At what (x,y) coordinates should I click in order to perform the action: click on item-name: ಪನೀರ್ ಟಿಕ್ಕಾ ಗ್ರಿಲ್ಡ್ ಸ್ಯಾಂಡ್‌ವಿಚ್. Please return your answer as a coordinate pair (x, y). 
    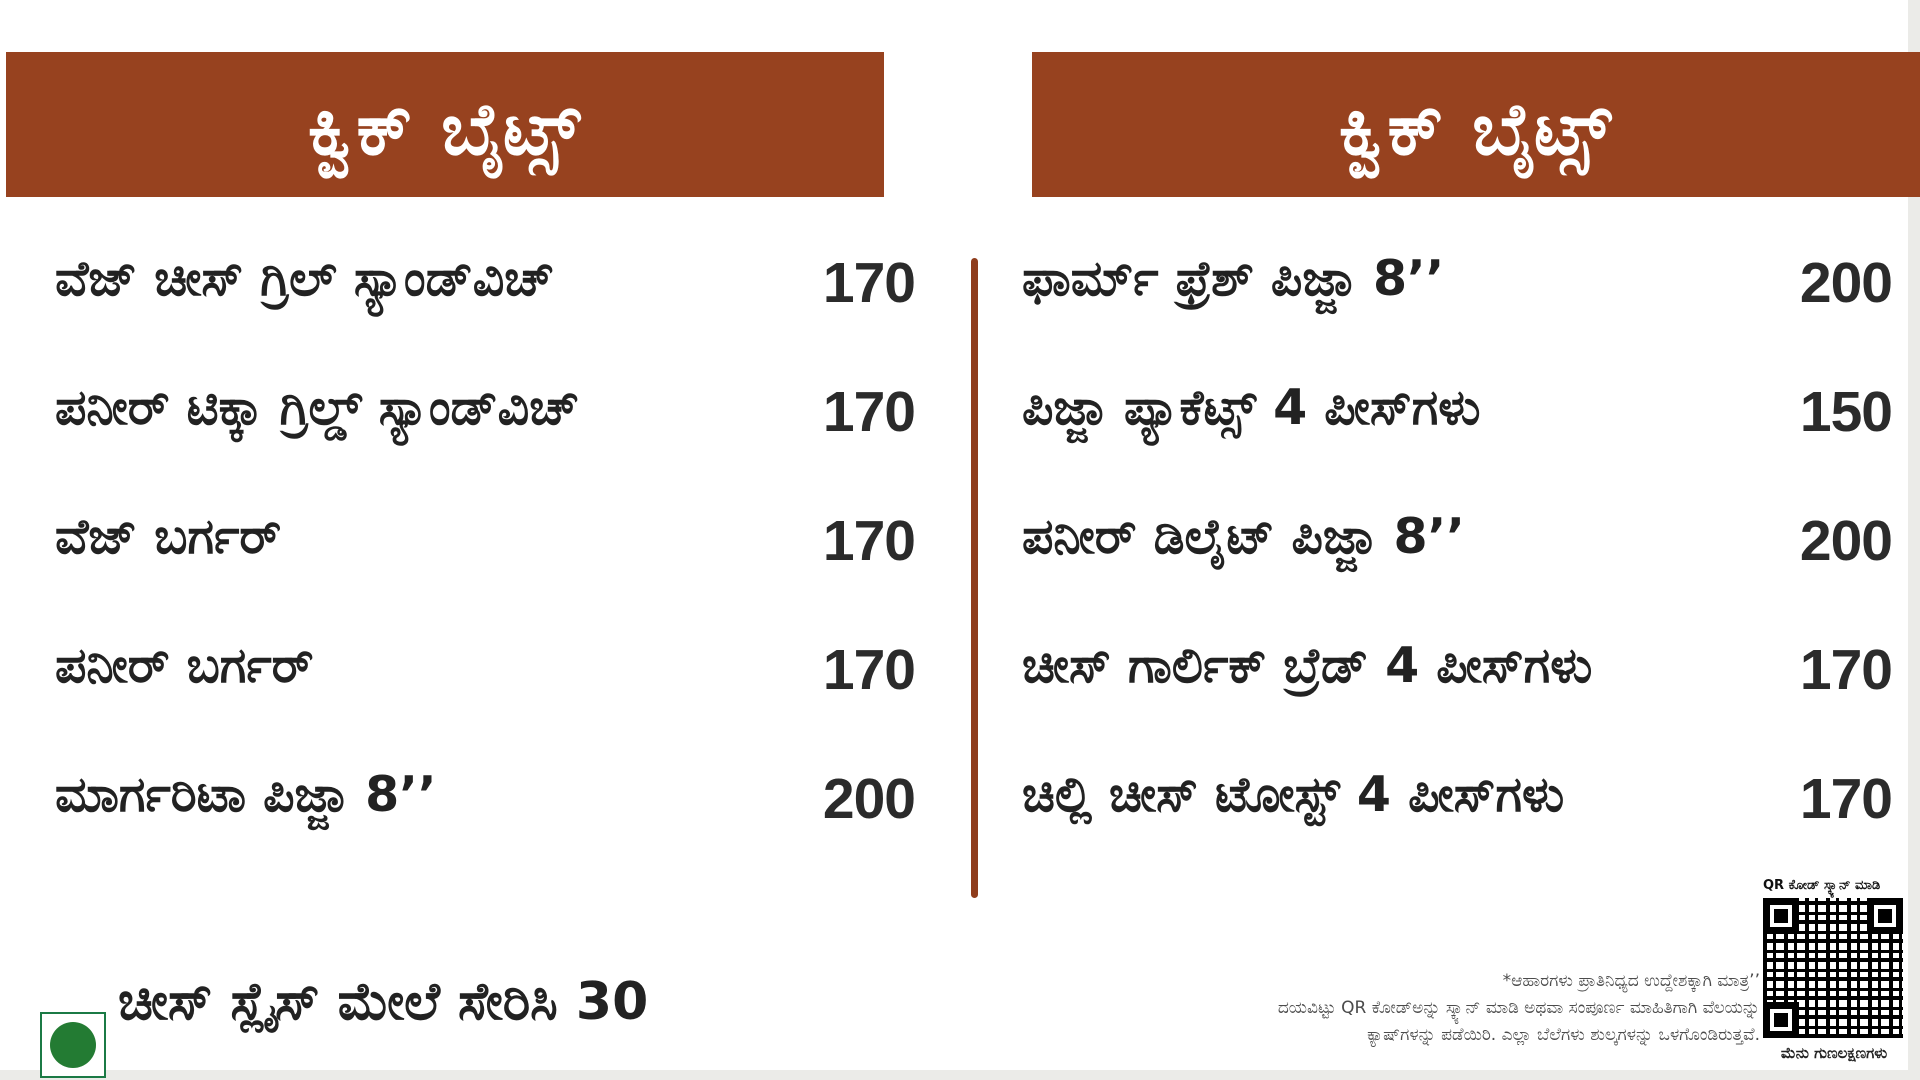
    Looking at the image, I should click on (317, 407).